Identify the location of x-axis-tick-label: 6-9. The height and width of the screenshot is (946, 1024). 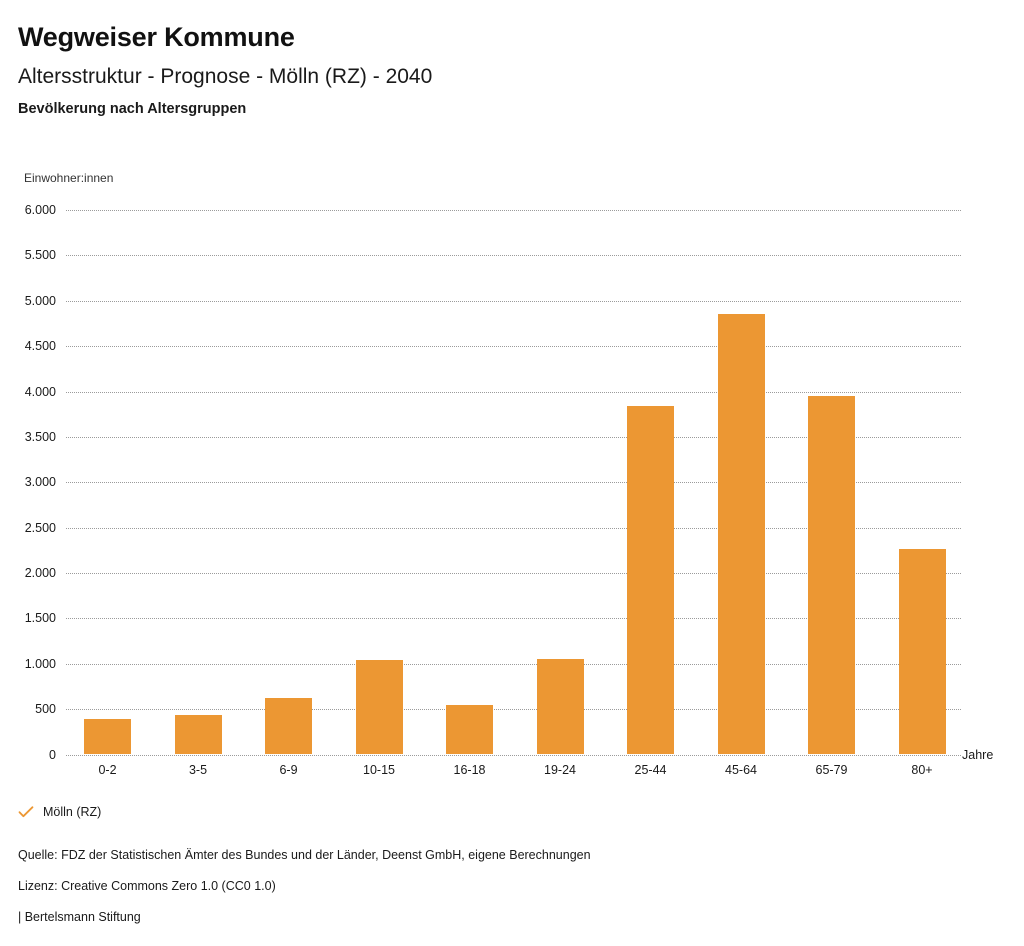
(288, 770).